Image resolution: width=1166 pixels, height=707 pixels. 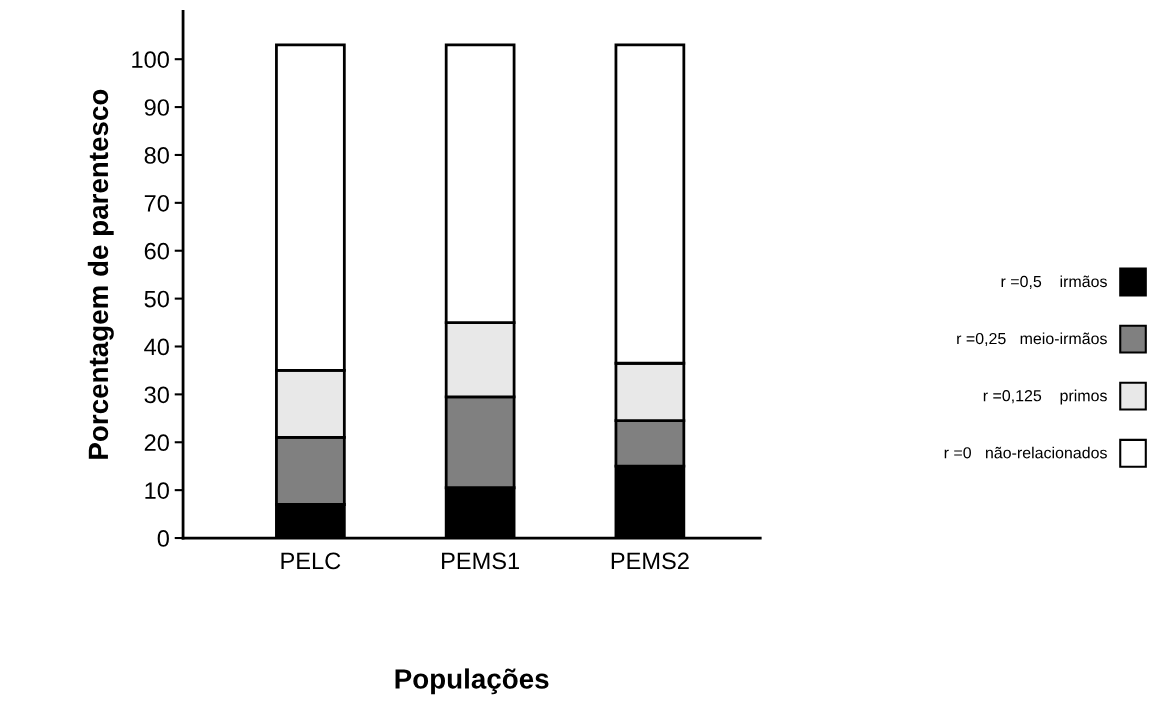 What do you see at coordinates (156, 251) in the screenshot?
I see `y-tick-label: 60` at bounding box center [156, 251].